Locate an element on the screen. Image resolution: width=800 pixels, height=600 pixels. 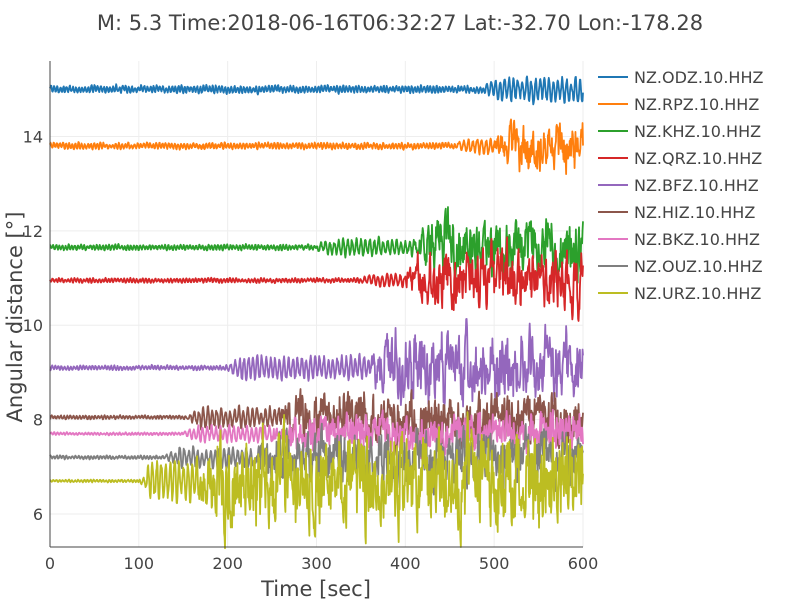
legend-item-nz-bfz-10-hhz: NZ.BFZ.10.HHZ is located at coordinates (678, 185).